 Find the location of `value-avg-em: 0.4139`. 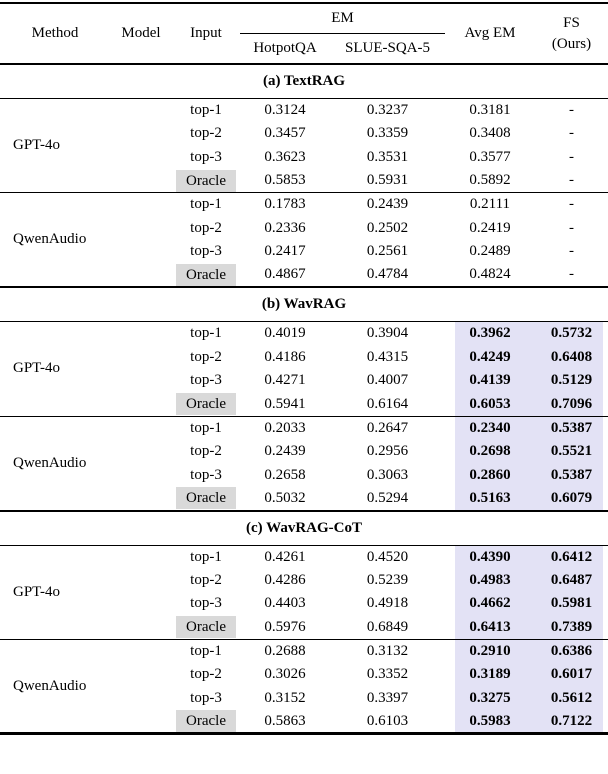

value-avg-em: 0.4139 is located at coordinates (490, 380).